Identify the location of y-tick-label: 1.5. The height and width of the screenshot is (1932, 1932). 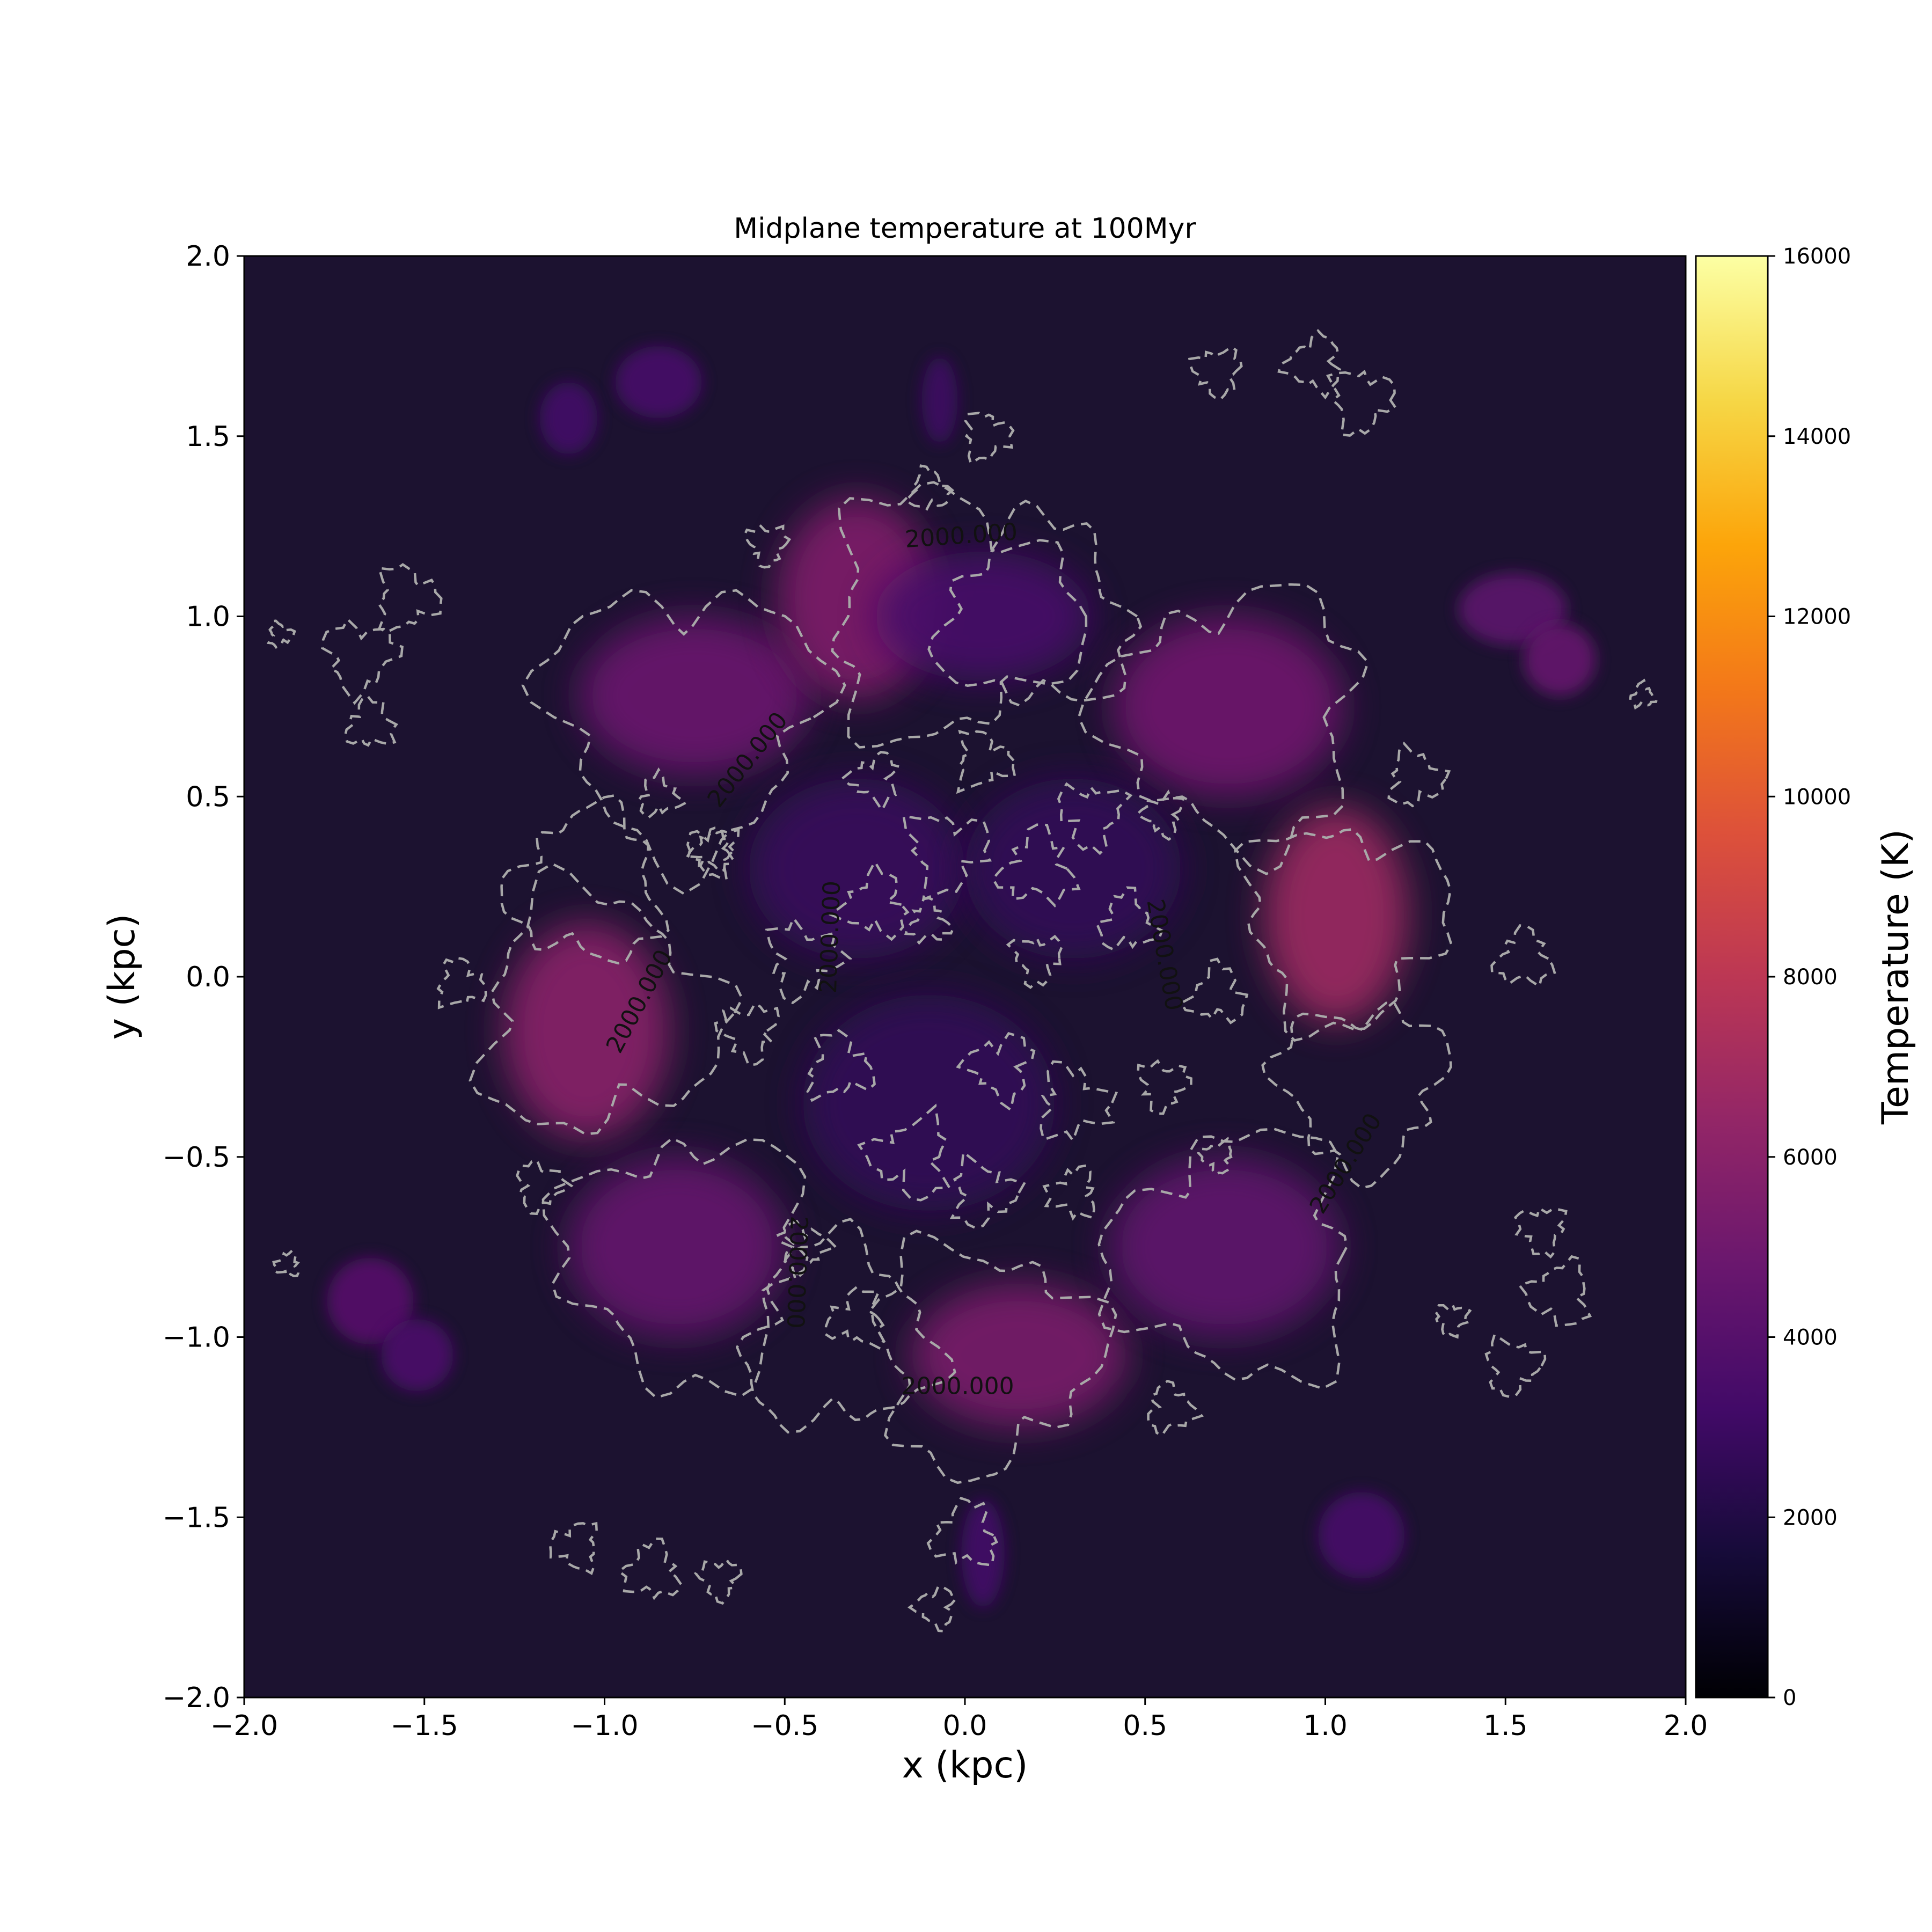
(208, 437).